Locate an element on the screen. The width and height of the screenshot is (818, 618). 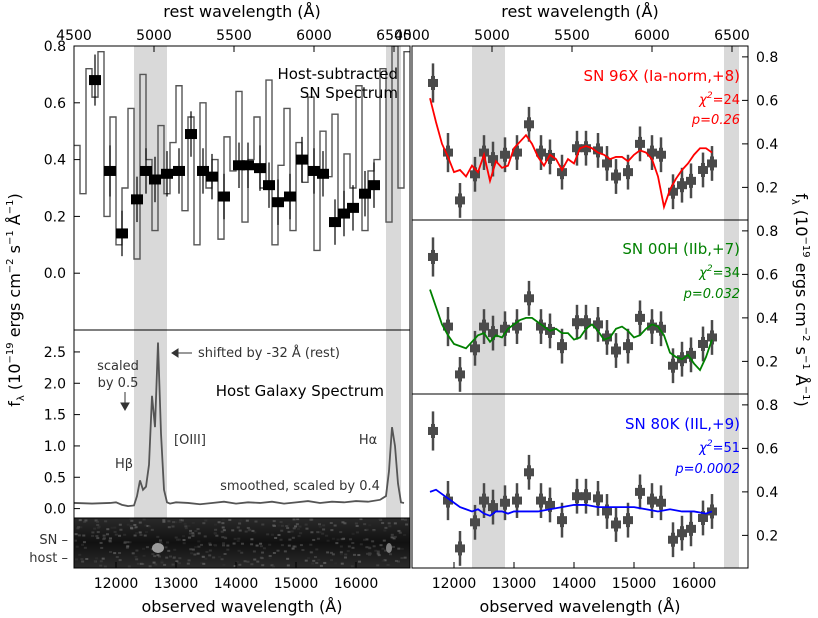
host-spectrum-path is located at coordinates (239, 425).